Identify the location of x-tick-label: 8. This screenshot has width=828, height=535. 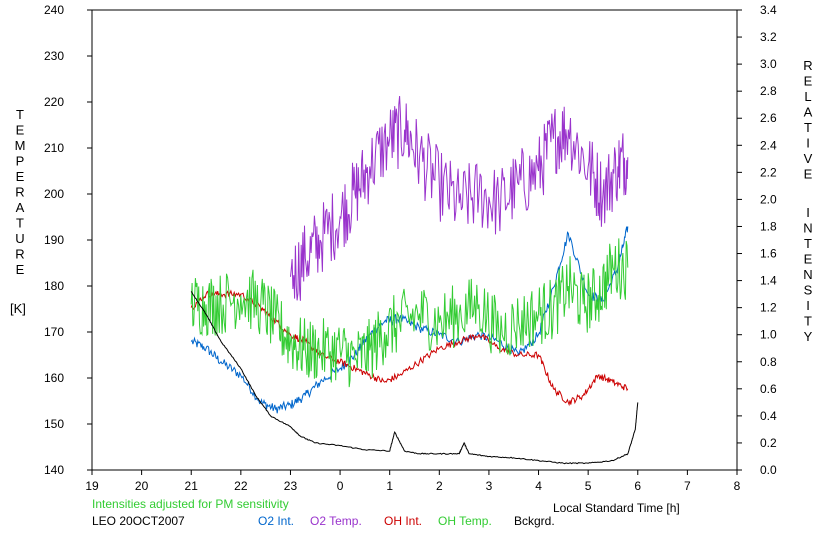
(737, 486).